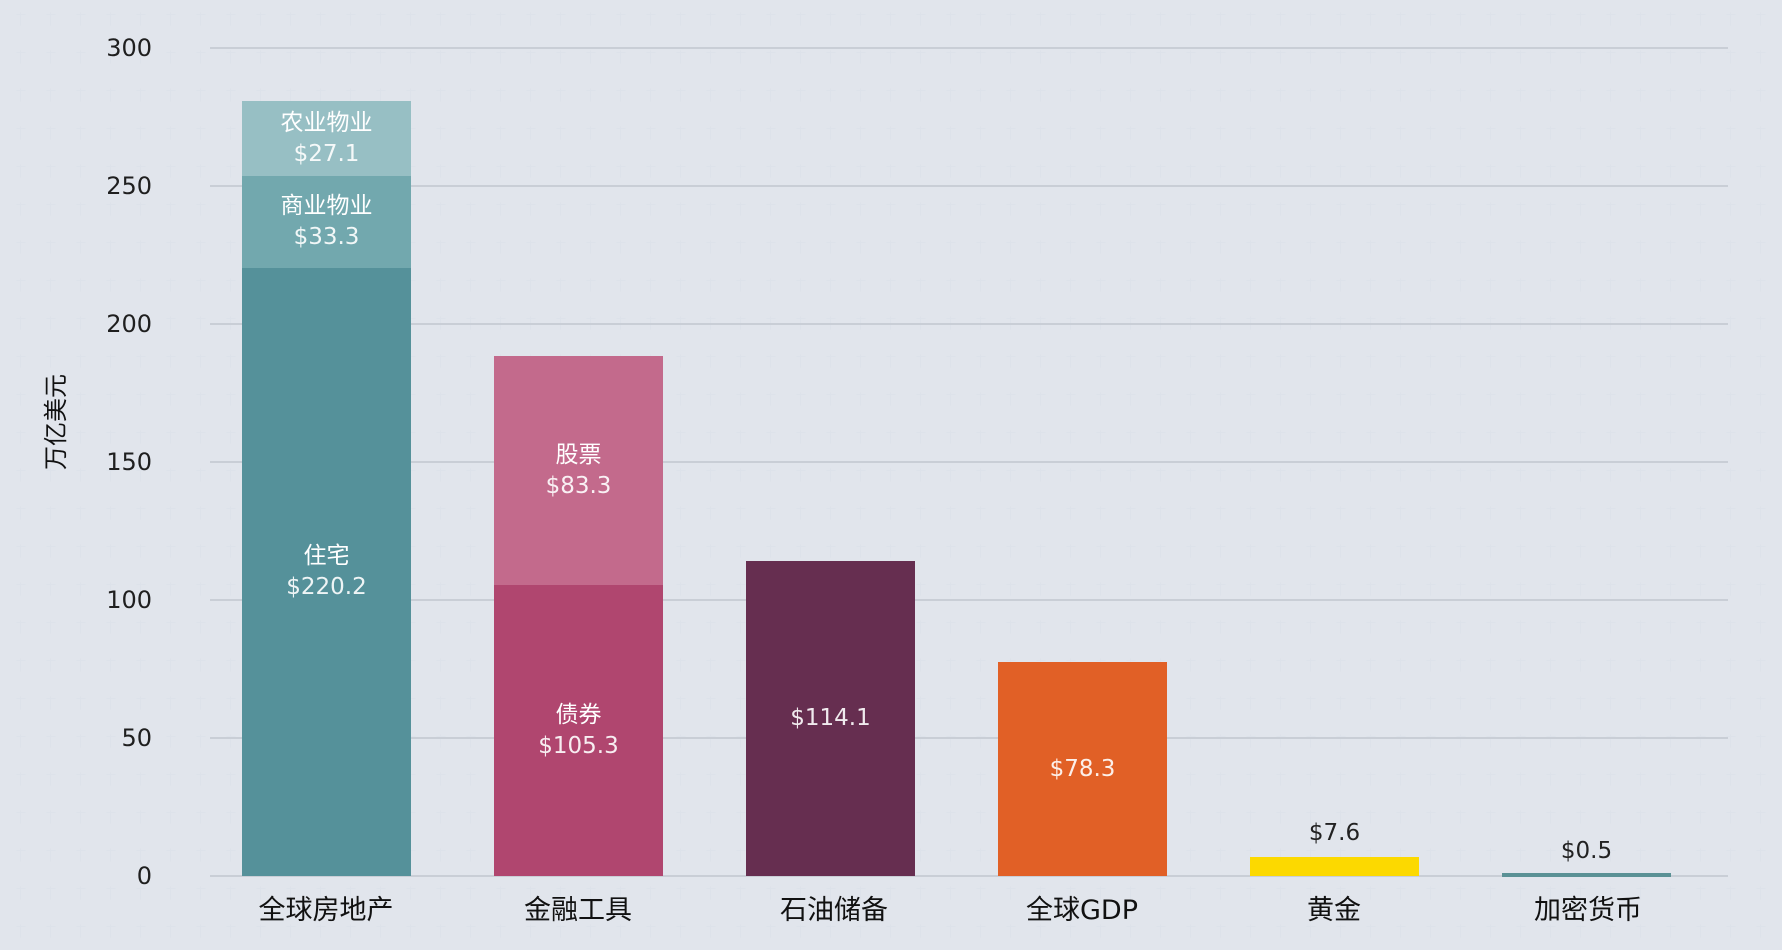  What do you see at coordinates (326, 910) in the screenshot?
I see `x-label-real-estate: 全球房地产` at bounding box center [326, 910].